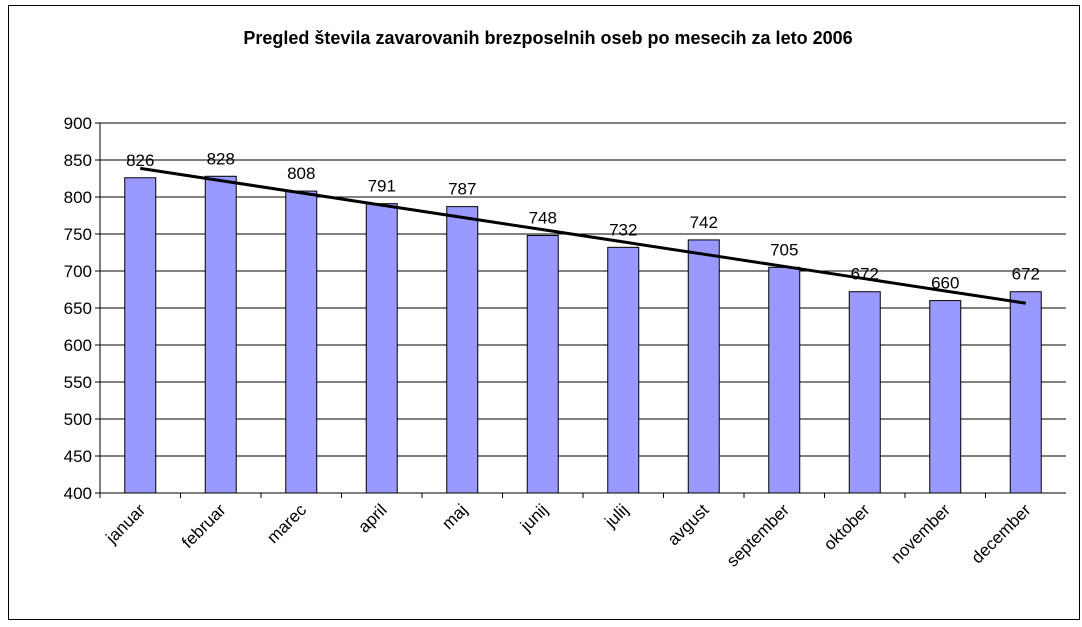 The width and height of the screenshot is (1082, 627). Describe the element at coordinates (784, 249) in the screenshot. I see `data-label: 705` at that location.